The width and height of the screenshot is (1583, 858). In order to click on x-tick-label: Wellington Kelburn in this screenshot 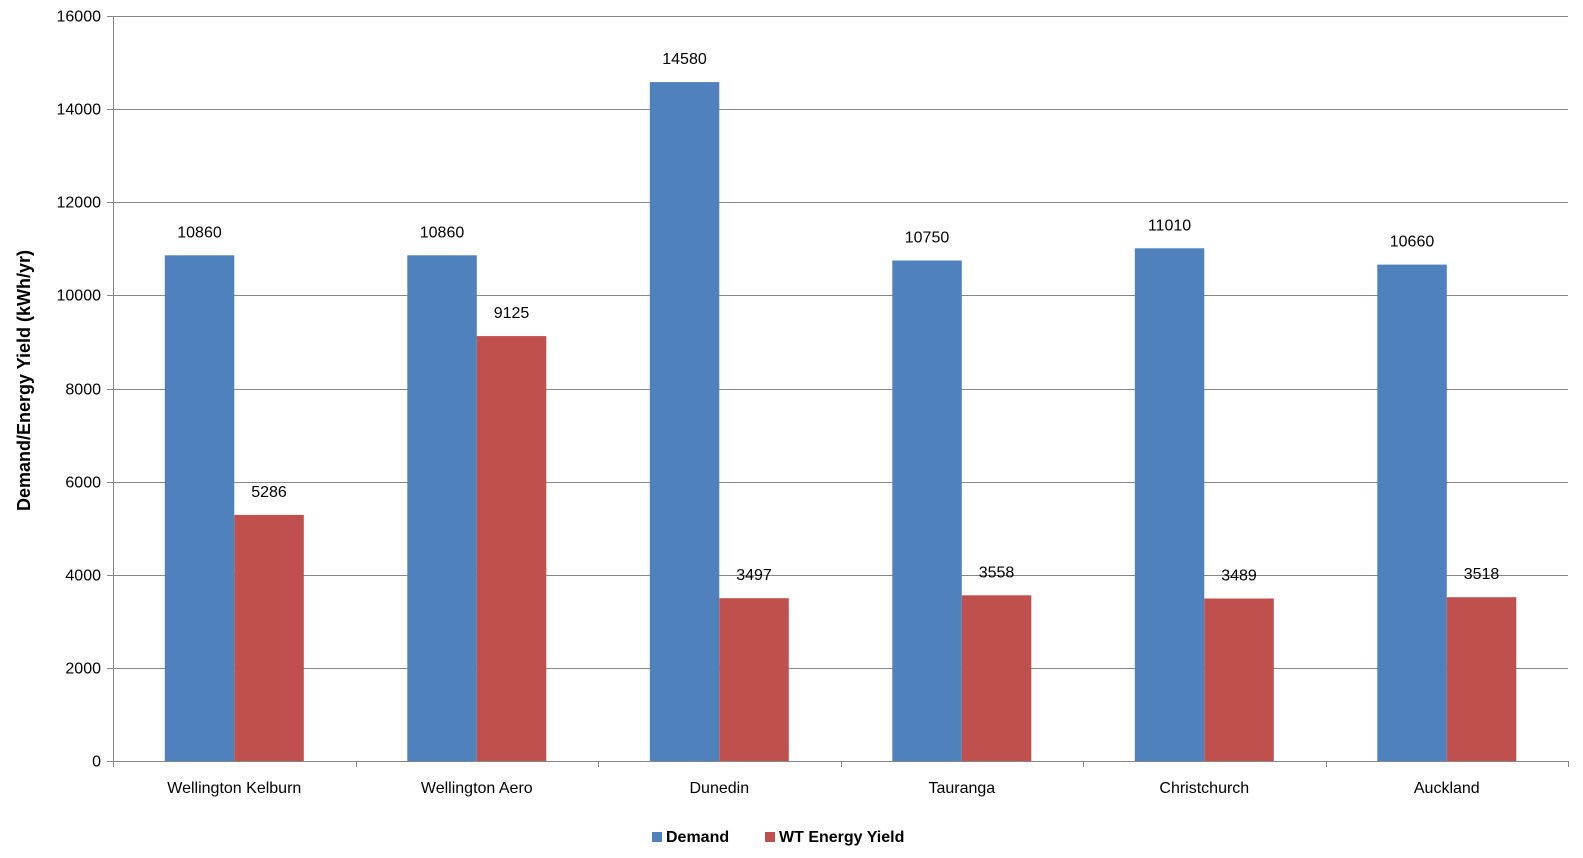, I will do `click(234, 788)`.